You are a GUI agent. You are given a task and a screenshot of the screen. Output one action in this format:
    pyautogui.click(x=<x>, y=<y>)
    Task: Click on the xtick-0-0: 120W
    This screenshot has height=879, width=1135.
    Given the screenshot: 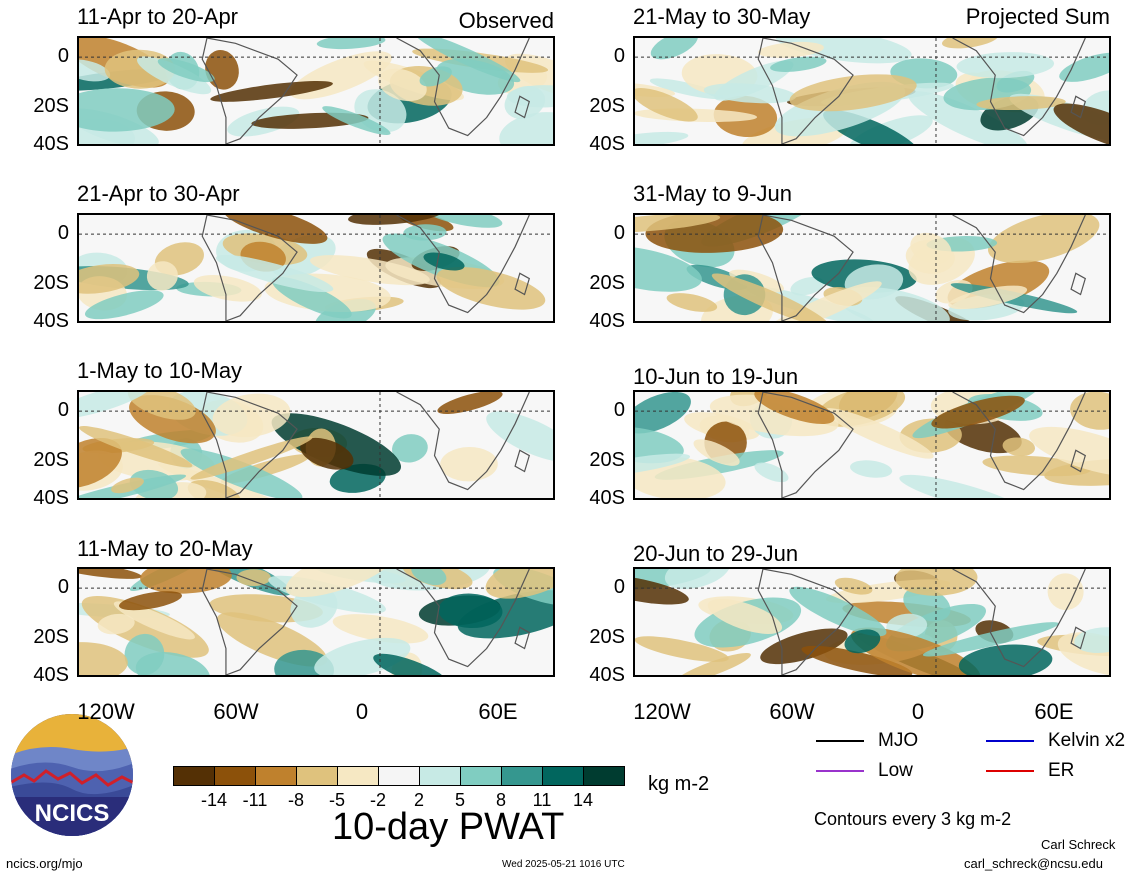 What is the action you would take?
    pyautogui.click(x=106, y=711)
    